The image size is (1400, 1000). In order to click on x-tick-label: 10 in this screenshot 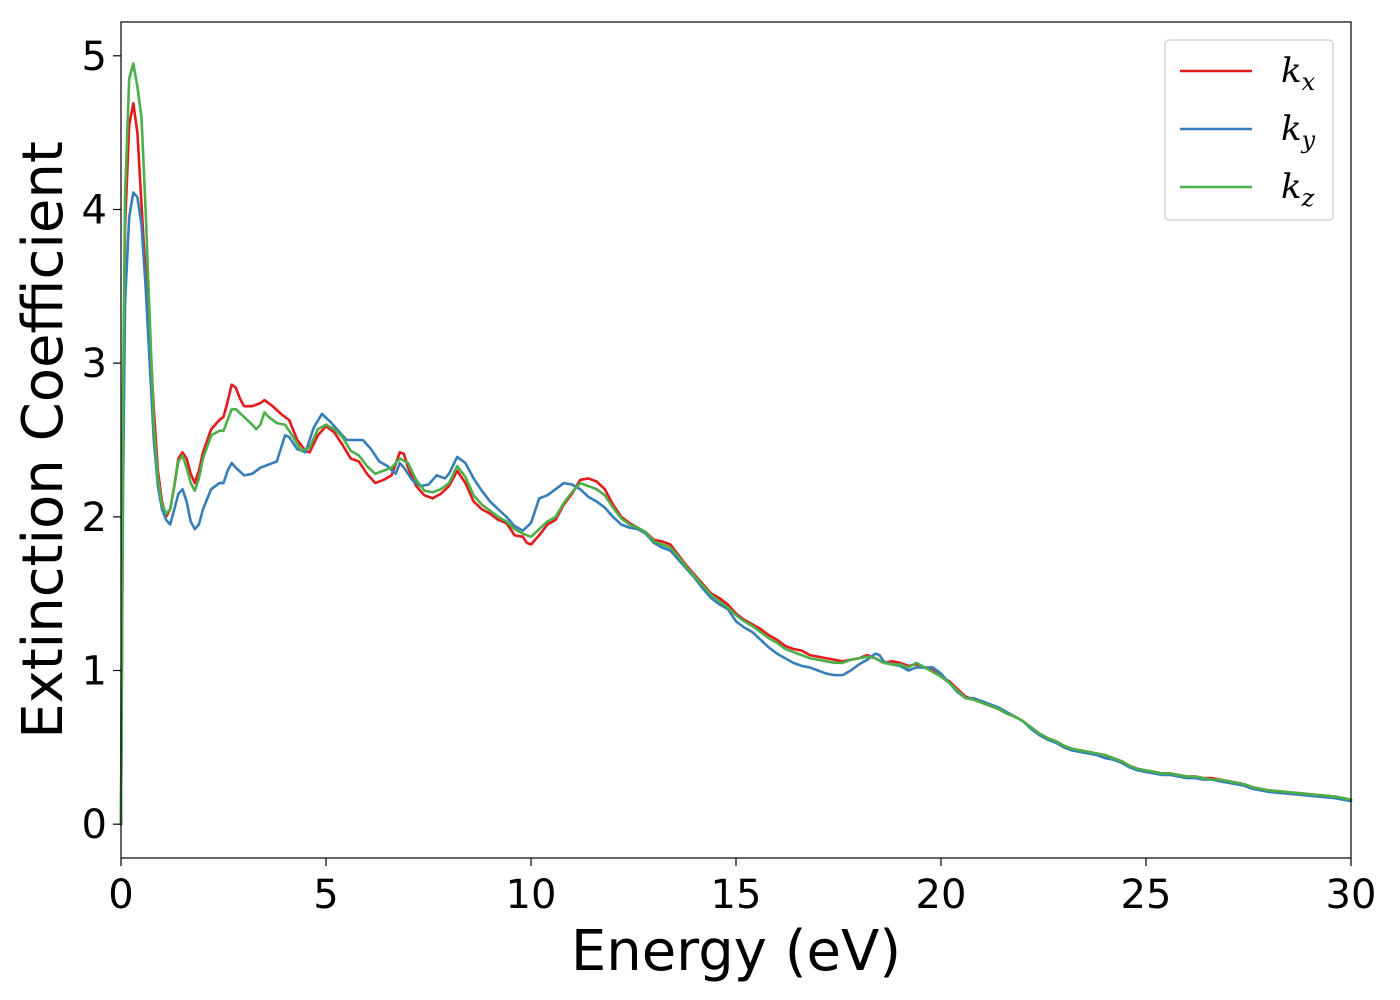, I will do `click(531, 895)`.